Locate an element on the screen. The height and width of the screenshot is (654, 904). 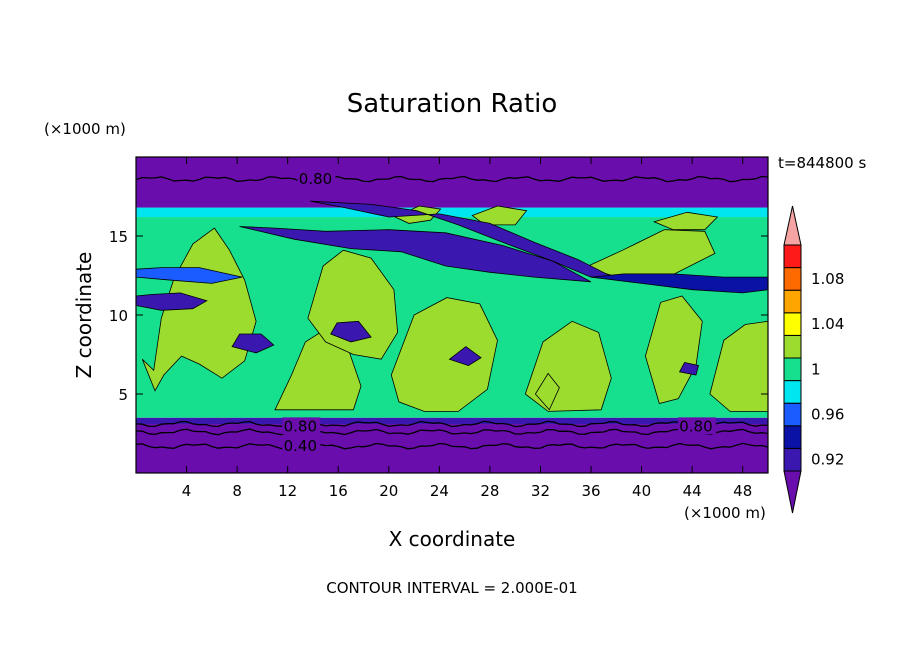
y-axis-unit: (×1000 m) is located at coordinates (85, 129).